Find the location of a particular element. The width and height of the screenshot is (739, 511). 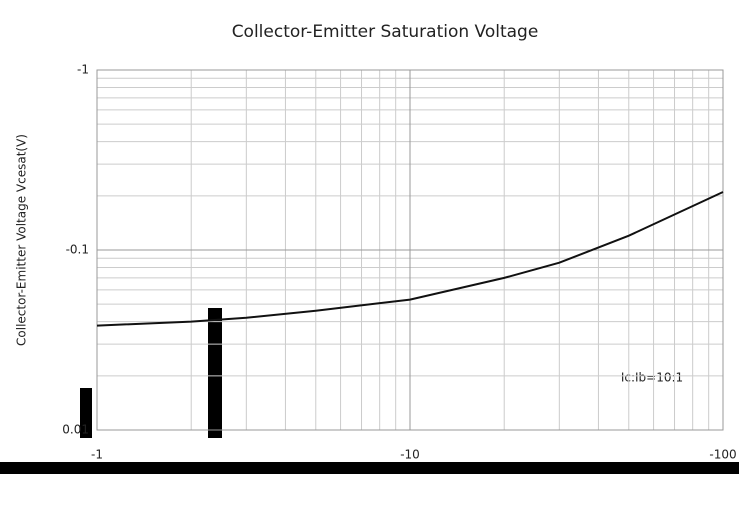

y-axis-label: Collector-Emitter Voltage Vcesat(V) is located at coordinates (22, 240).